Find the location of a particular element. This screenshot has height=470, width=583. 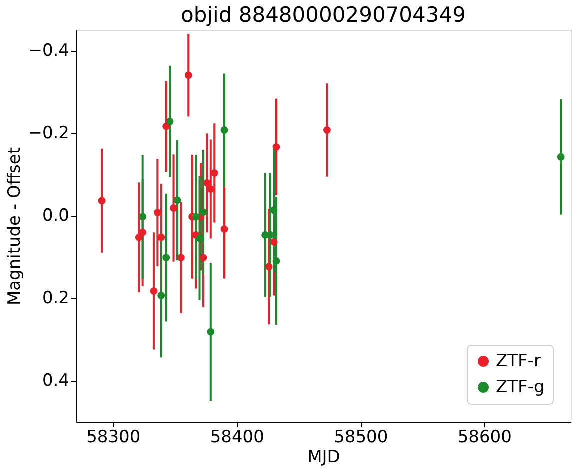

legend-label: ZTF-r is located at coordinates (518, 362).